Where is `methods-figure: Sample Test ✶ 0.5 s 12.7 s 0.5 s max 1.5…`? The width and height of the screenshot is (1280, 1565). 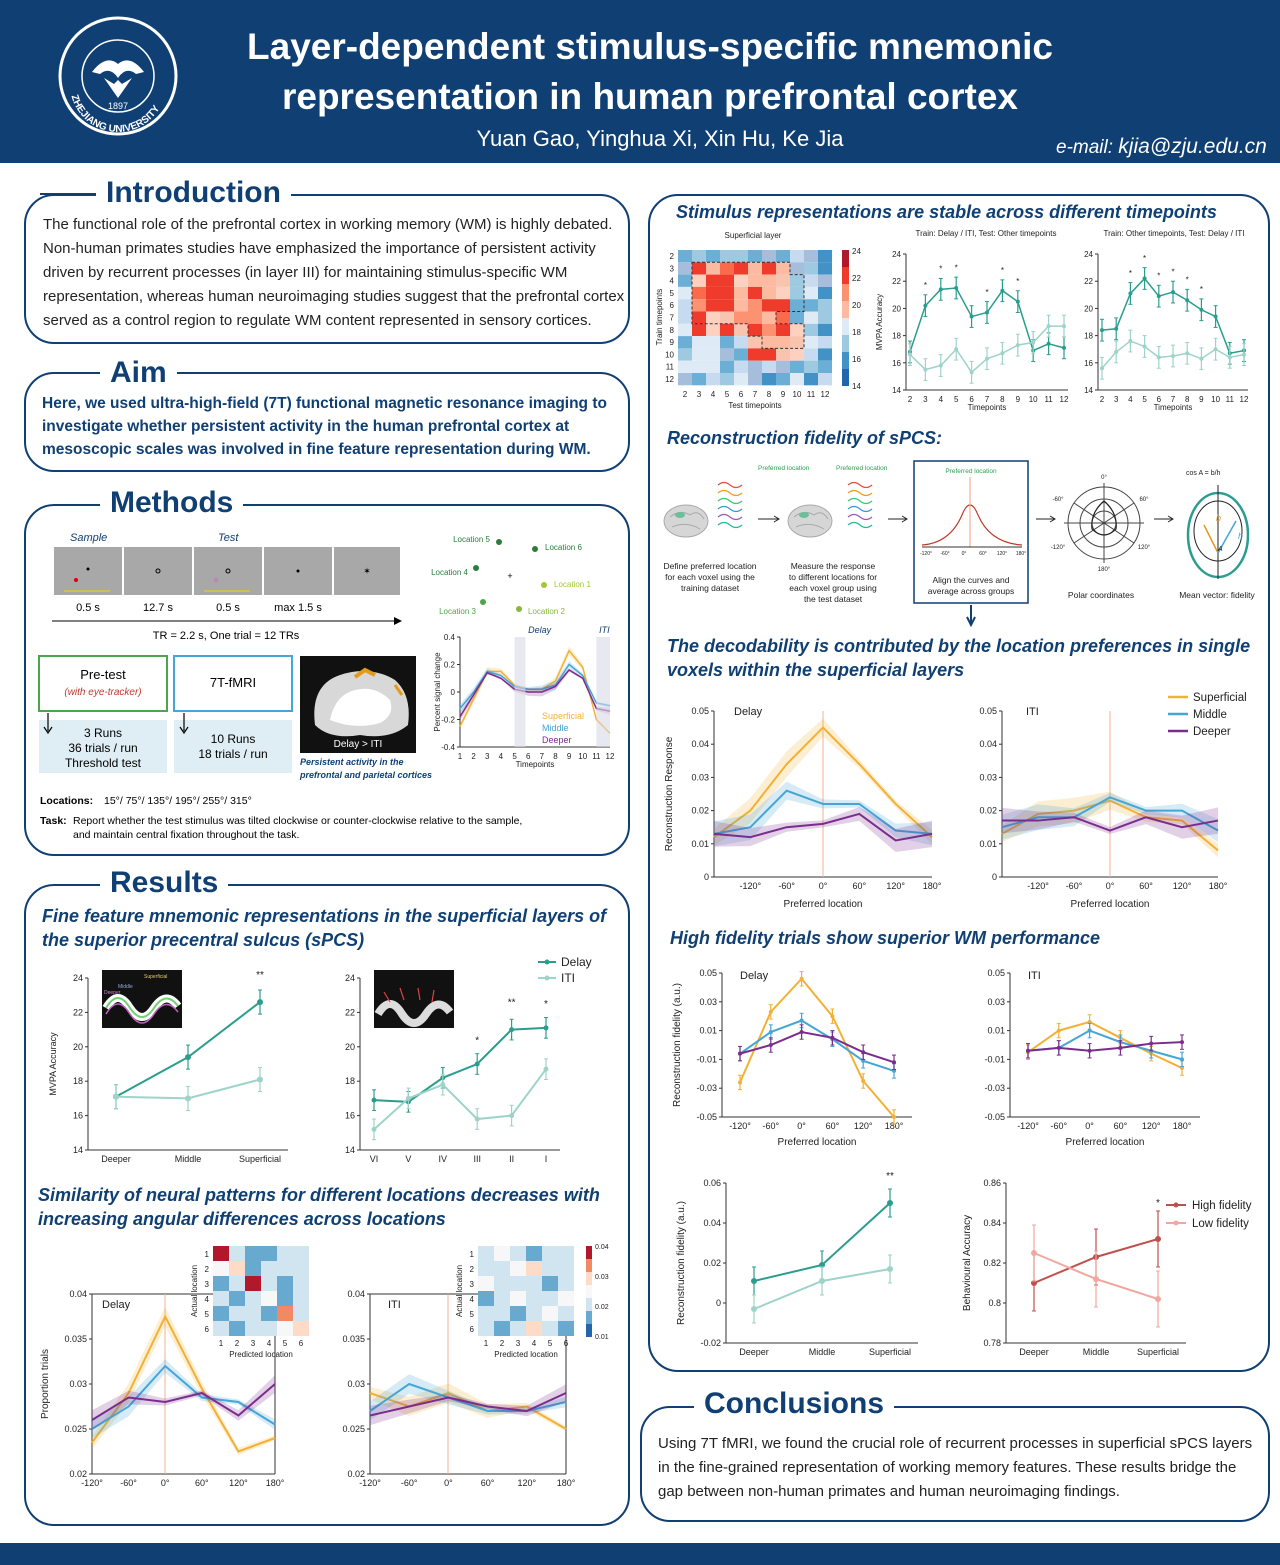 methods-figure: Sample Test ✶ 0.5 s 12.7 s 0.5 s max 1.5… is located at coordinates (326, 686).